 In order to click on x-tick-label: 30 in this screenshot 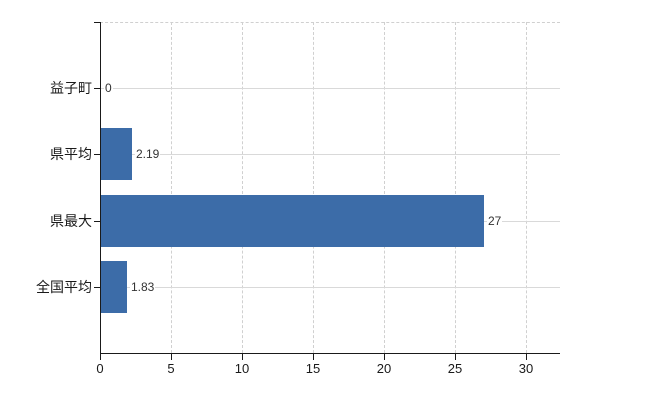, I will do `click(526, 368)`.